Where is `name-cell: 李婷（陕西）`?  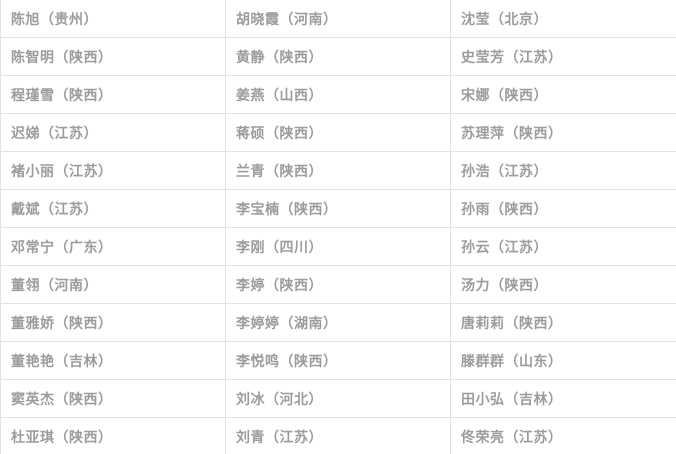
name-cell: 李婷（陕西） is located at coordinates (337, 285).